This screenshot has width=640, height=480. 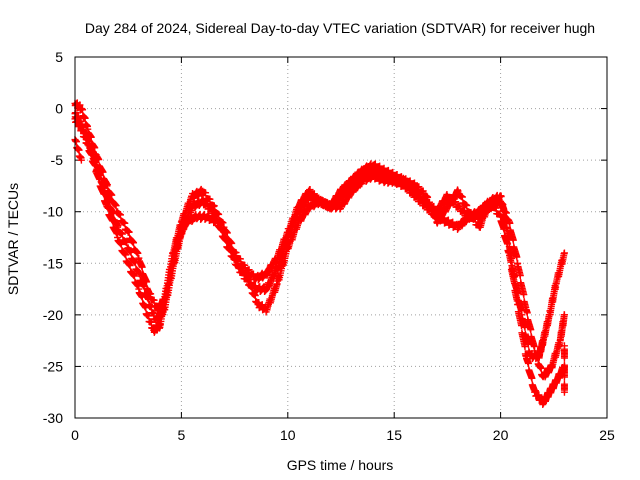 I want to click on y-tick-label: -10, so click(x=53, y=212).